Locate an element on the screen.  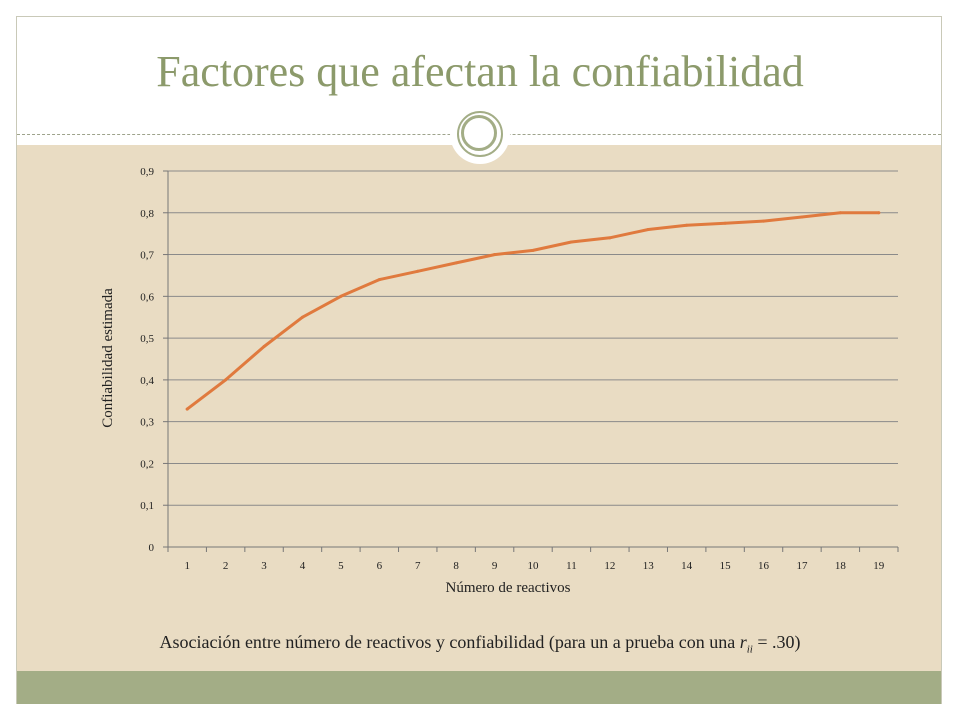
x-tick-label: 14 is located at coordinates (687, 566).